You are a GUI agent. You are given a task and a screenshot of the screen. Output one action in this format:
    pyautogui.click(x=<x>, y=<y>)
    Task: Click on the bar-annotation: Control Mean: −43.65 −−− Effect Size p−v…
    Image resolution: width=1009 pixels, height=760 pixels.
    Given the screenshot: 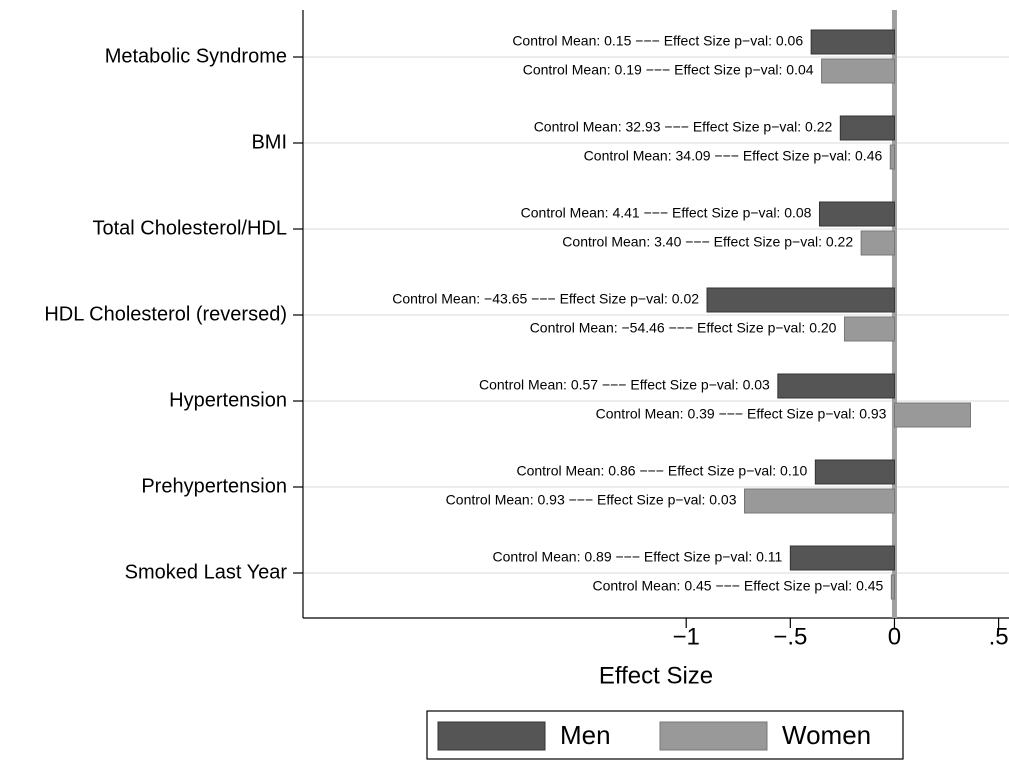 What is the action you would take?
    pyautogui.click(x=545, y=299)
    